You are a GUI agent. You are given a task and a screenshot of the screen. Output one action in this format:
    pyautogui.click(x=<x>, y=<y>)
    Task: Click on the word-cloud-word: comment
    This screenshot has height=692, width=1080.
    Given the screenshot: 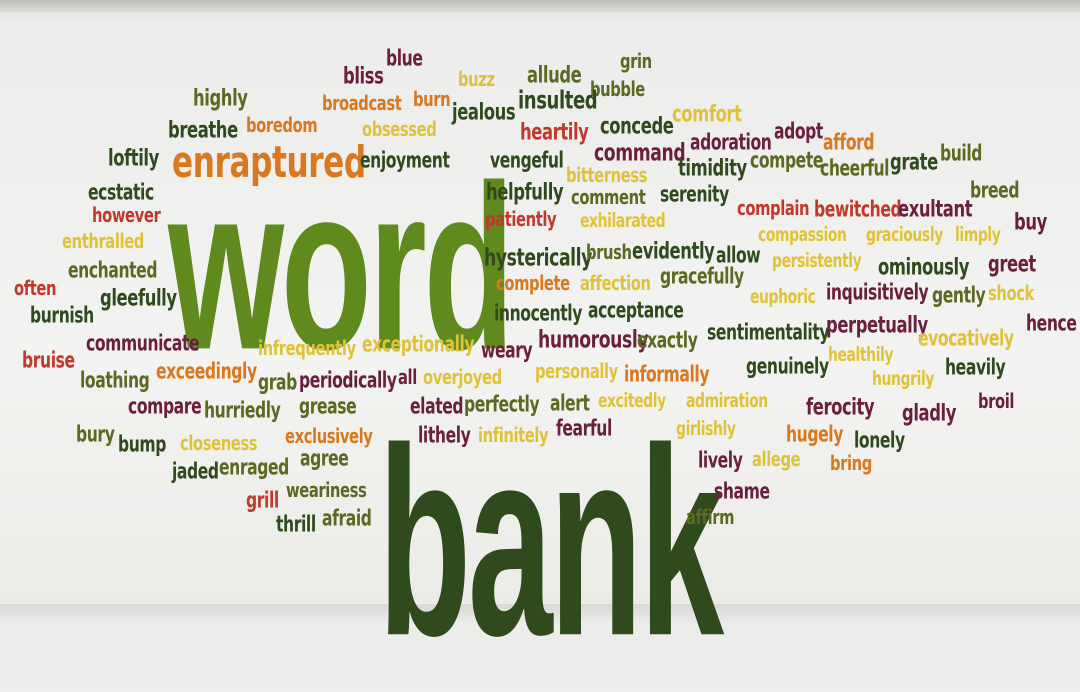 What is the action you would take?
    pyautogui.click(x=608, y=197)
    